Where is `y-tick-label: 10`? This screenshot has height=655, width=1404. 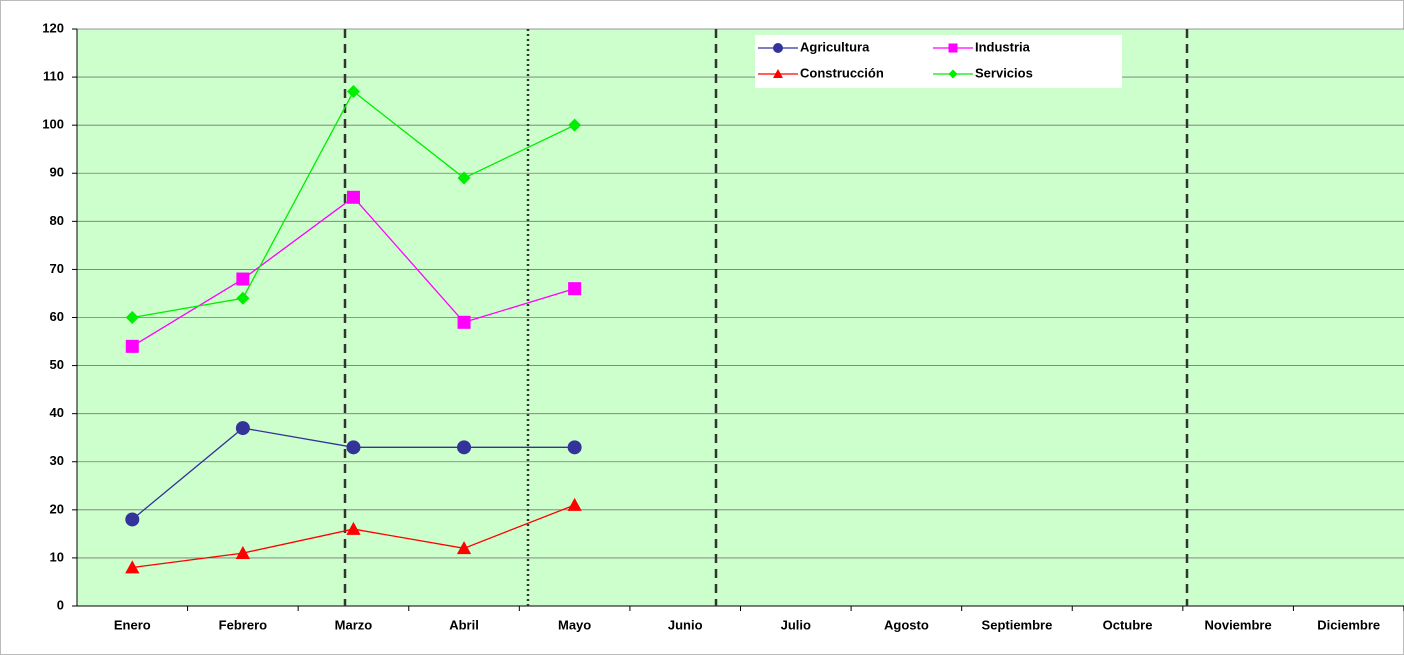
y-tick-label: 10 is located at coordinates (57, 556).